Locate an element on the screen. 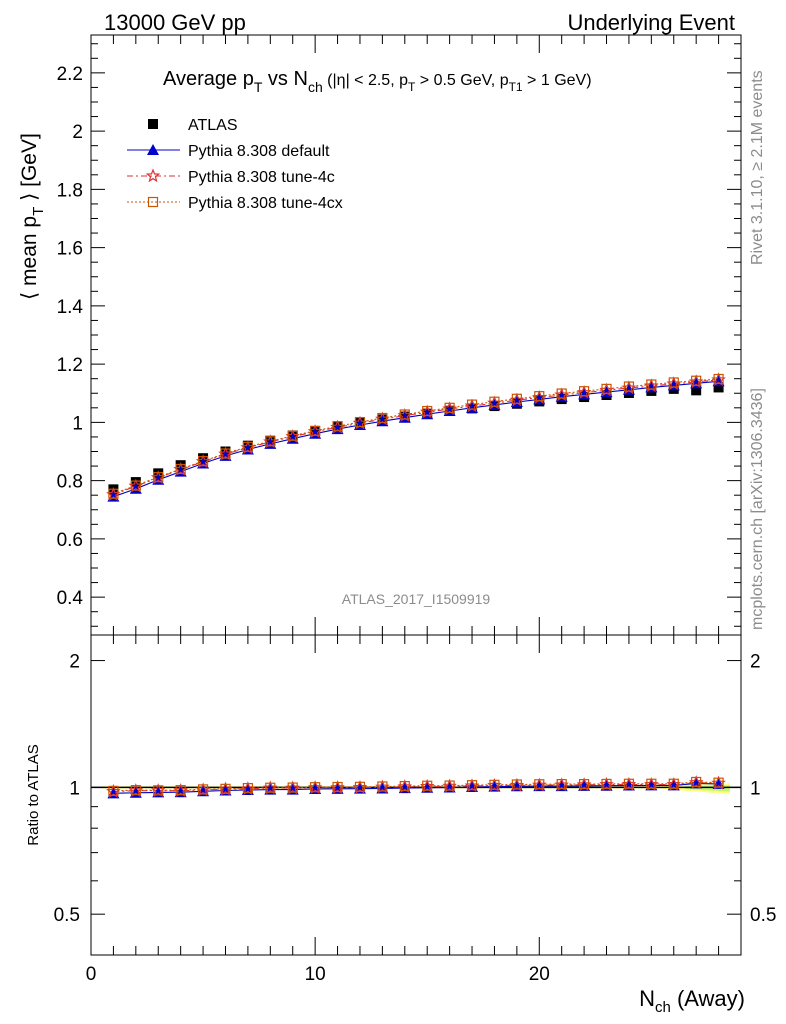 This screenshot has width=786, height=1024. legend-entry: Pythia 8.308 tune-4c is located at coordinates (231, 177).